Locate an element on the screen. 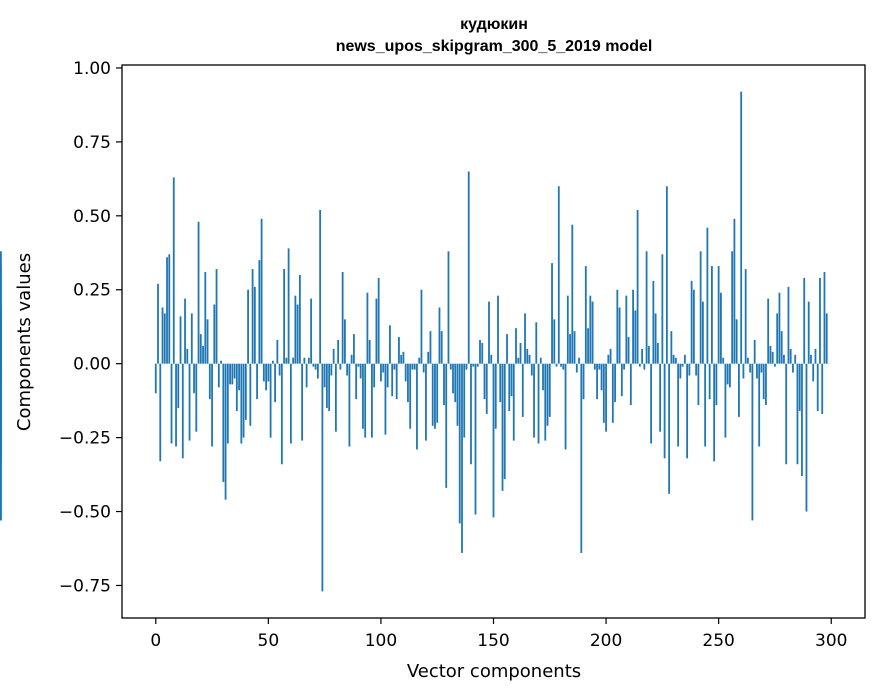 The height and width of the screenshot is (696, 880). y-tick-label-4: 0.25 is located at coordinates (92, 291).